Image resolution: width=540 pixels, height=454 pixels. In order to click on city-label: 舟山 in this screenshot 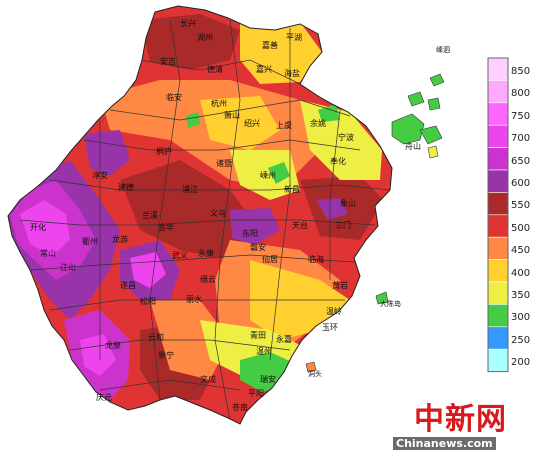, I will do `click(413, 146)`.